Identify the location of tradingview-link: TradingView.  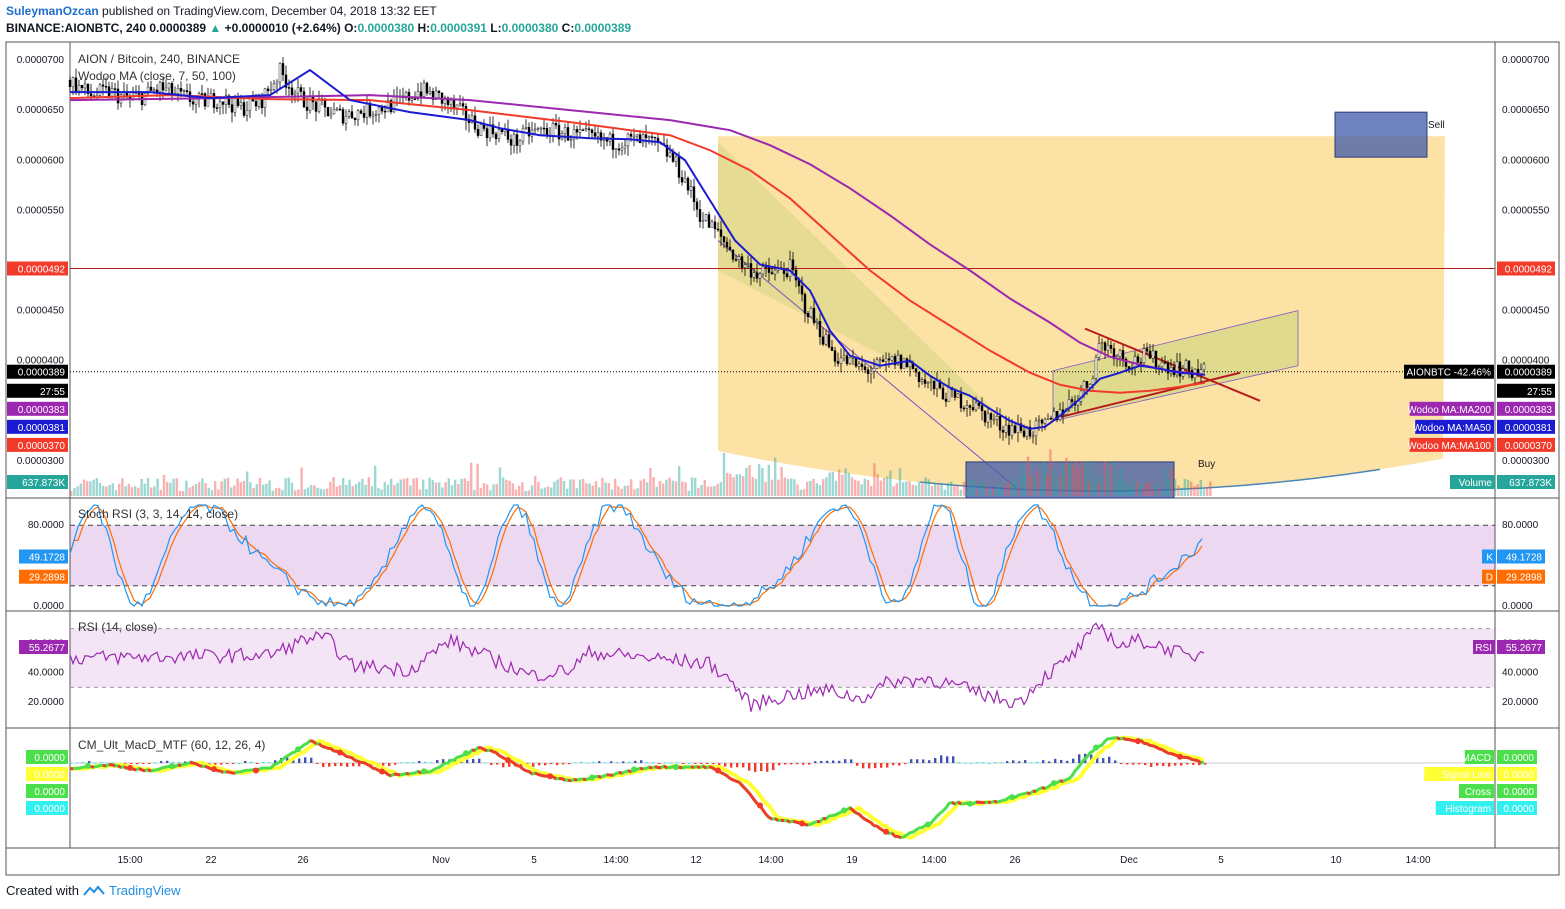
(144, 890).